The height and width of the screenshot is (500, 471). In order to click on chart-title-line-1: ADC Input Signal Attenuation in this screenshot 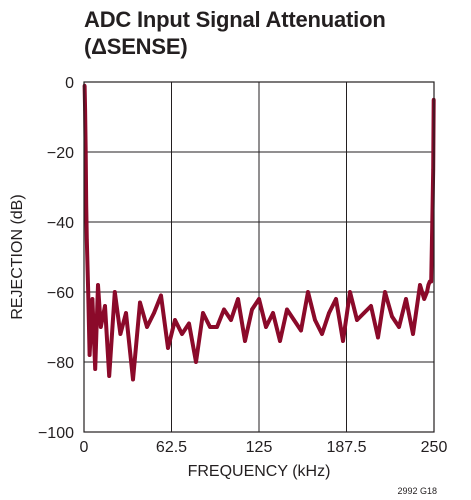, I will do `click(235, 19)`.